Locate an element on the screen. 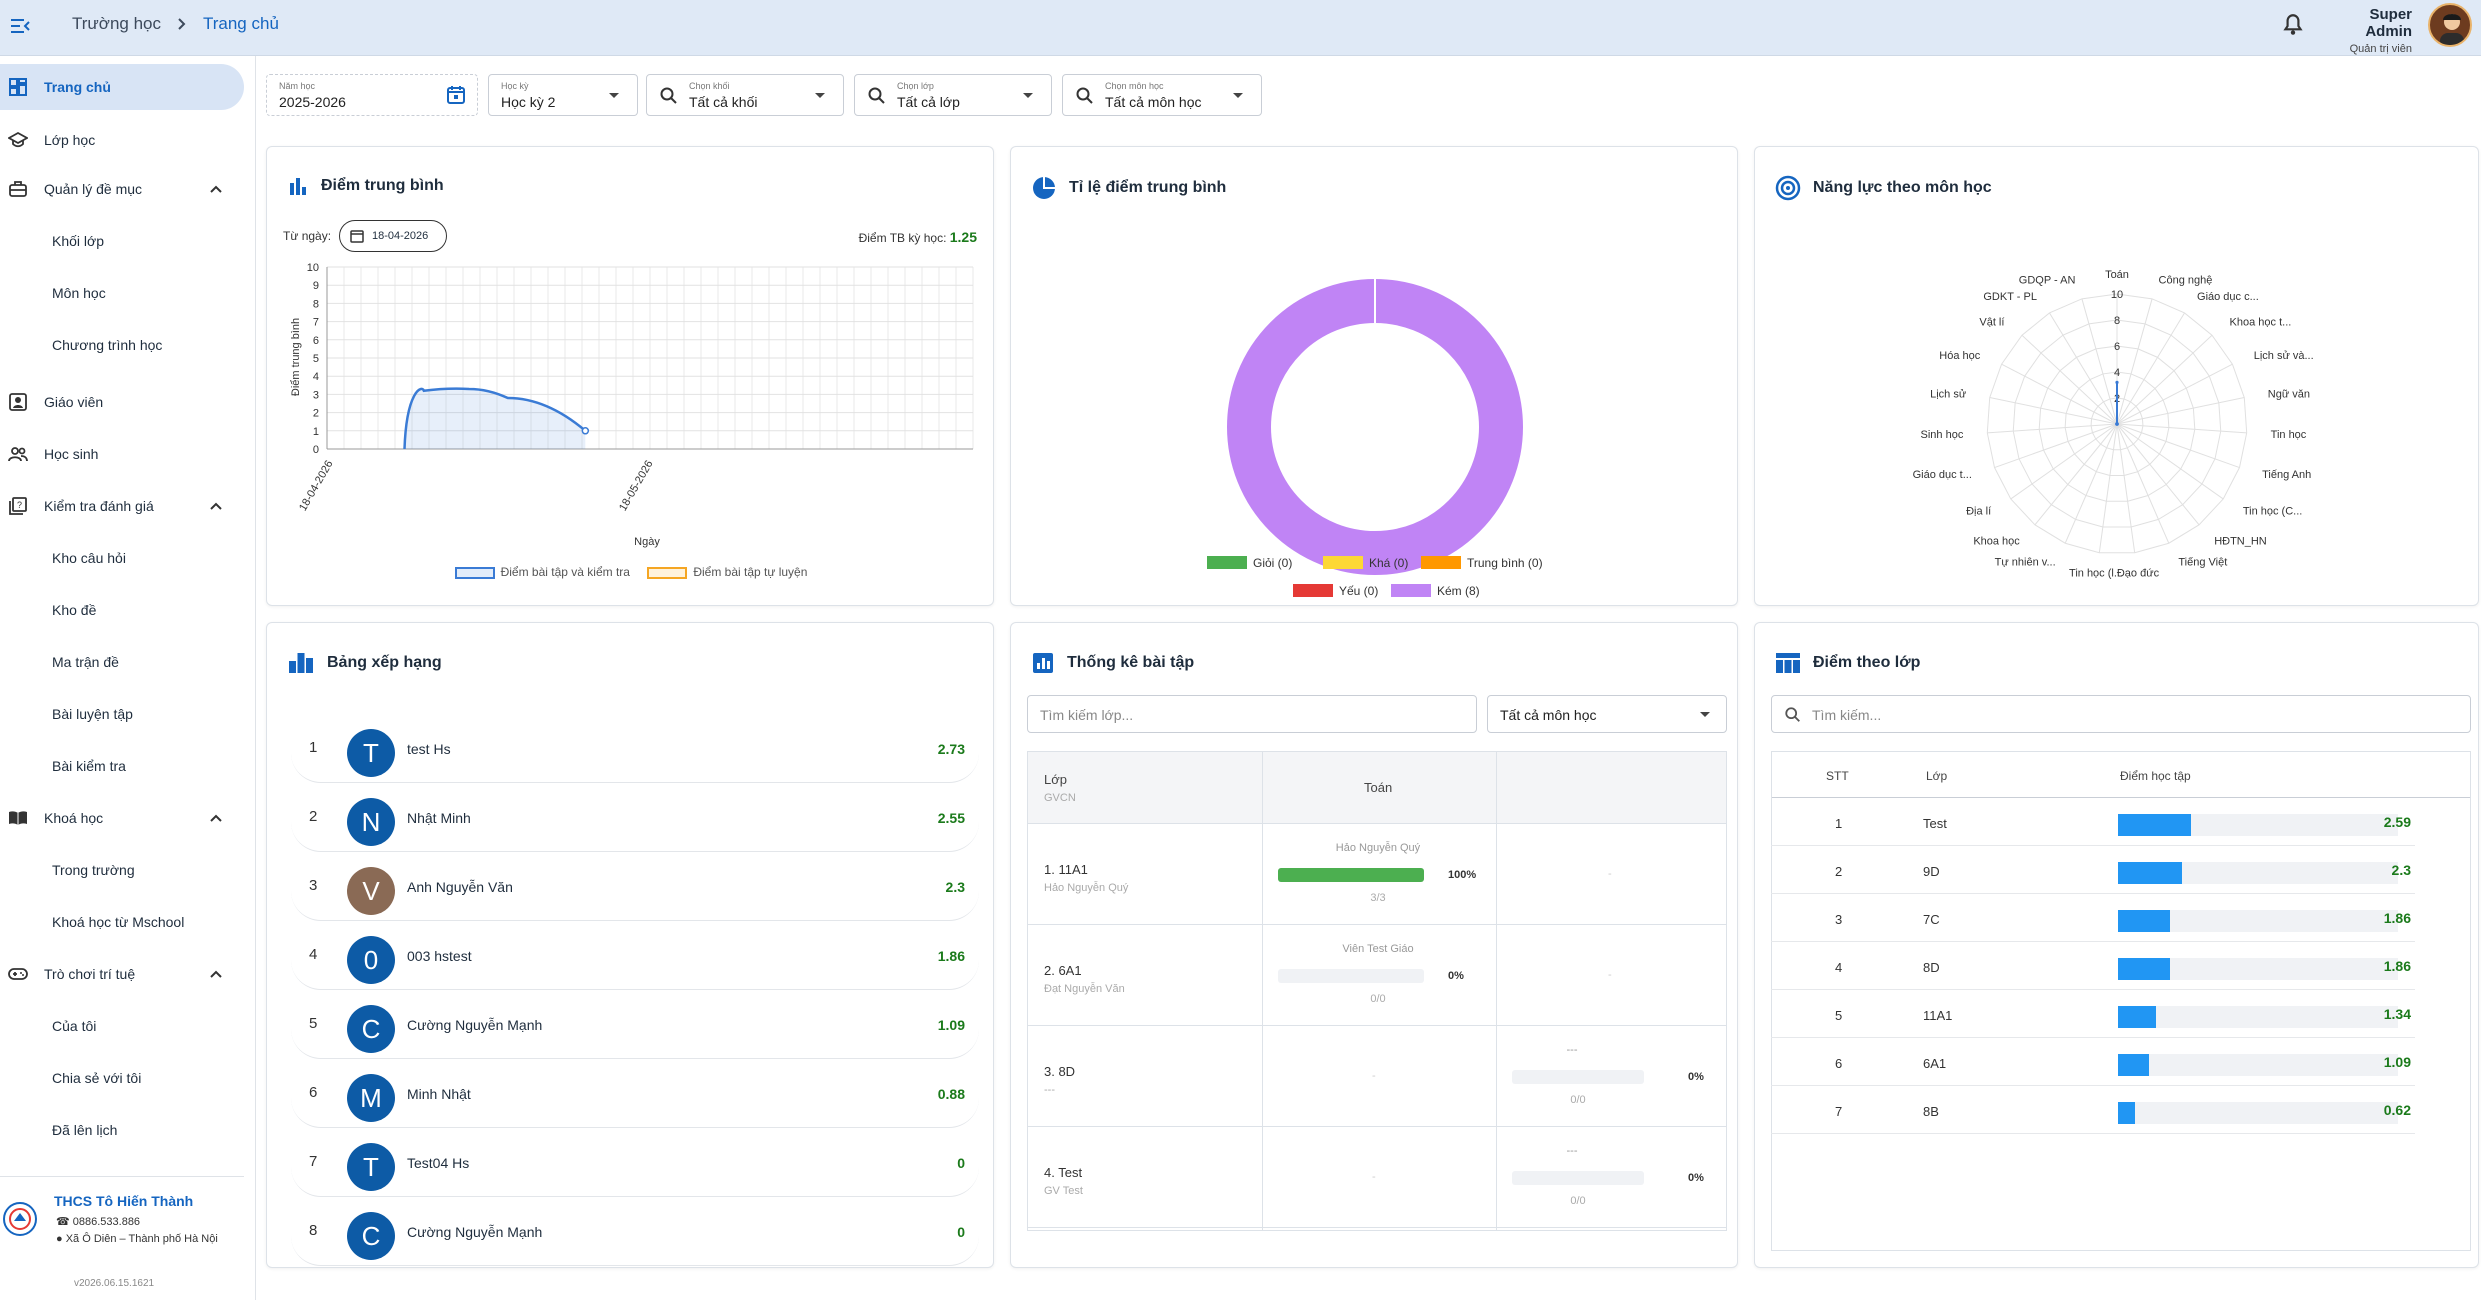 The height and width of the screenshot is (1300, 2481). filter-title: Chọn lớp is located at coordinates (915, 86).